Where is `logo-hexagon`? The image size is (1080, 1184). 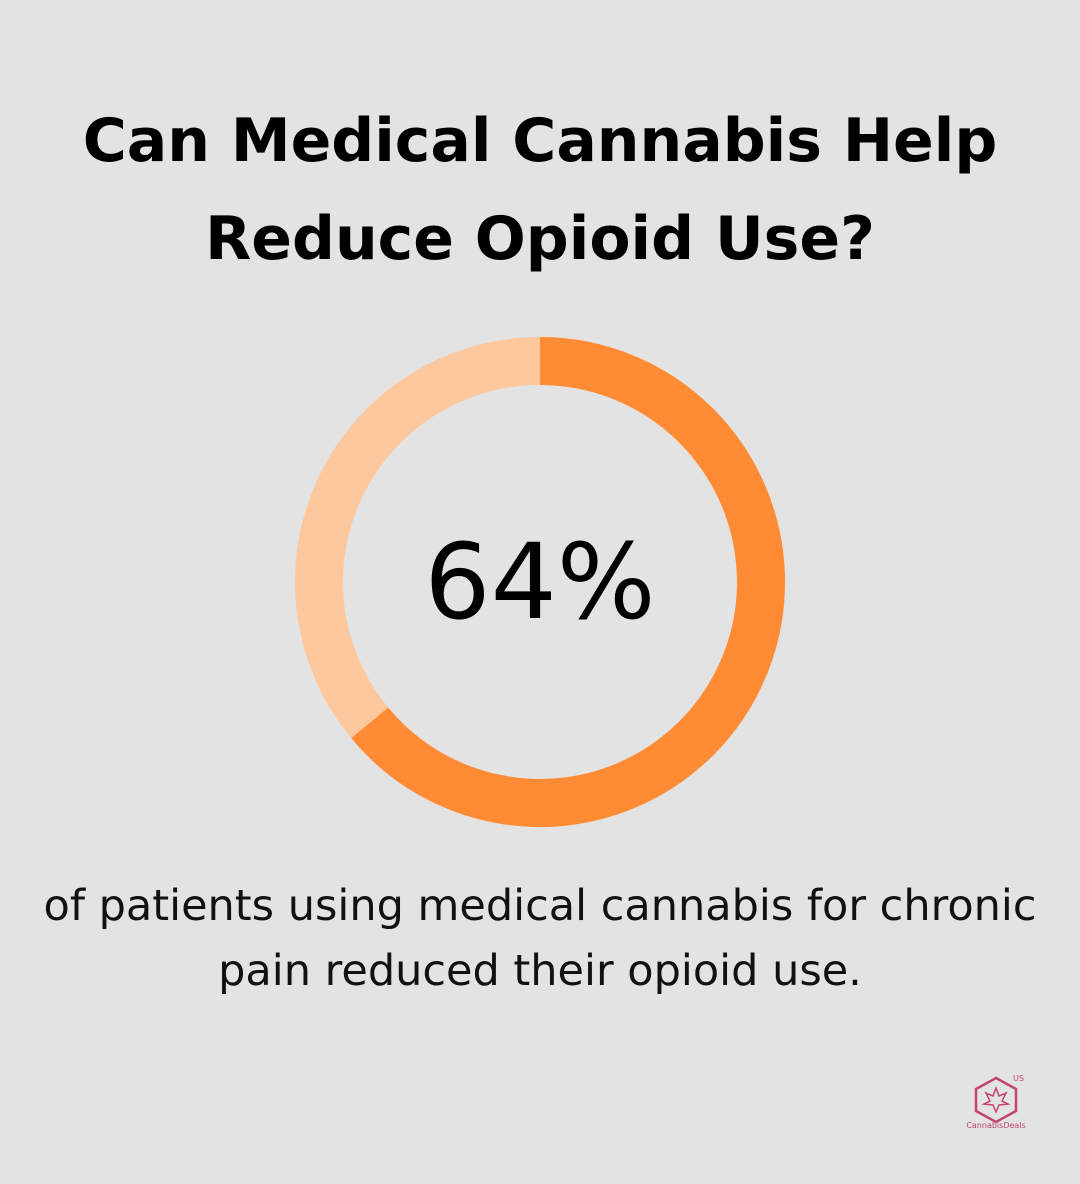 logo-hexagon is located at coordinates (996, 1100).